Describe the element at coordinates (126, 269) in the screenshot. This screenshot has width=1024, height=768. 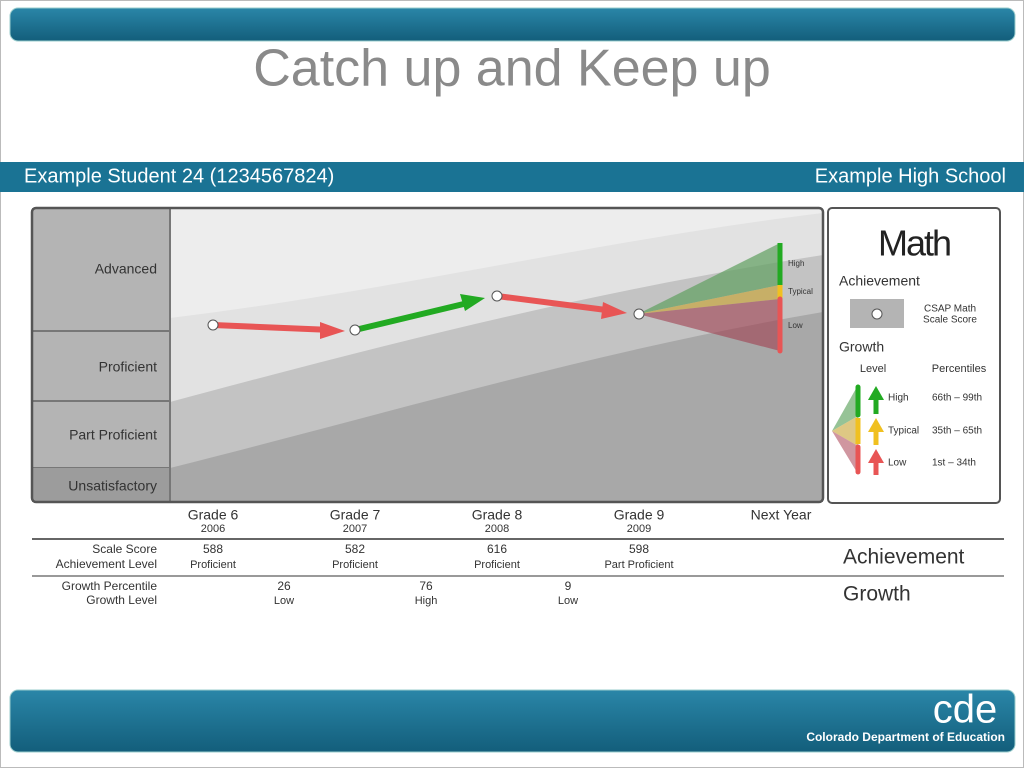
I see `level-label: Advanced` at that location.